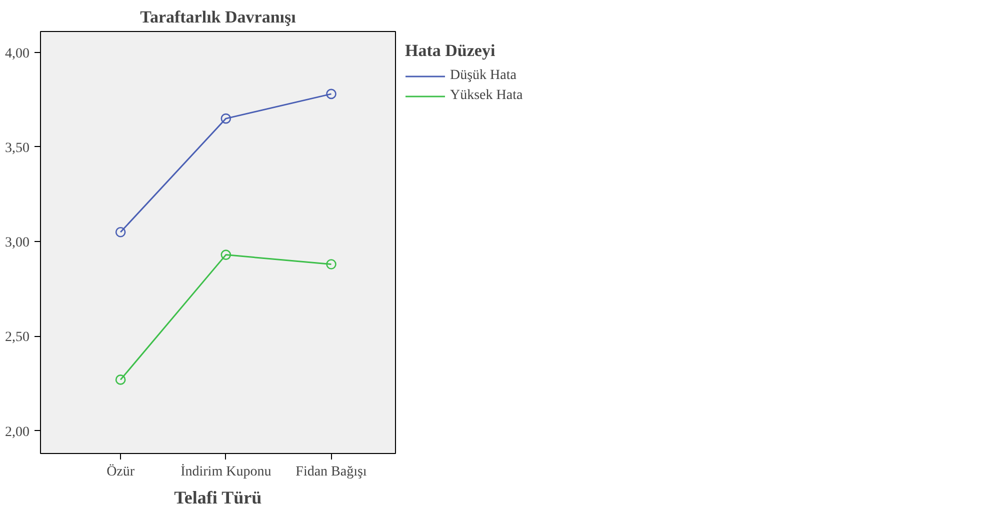  I want to click on legend-label: Düşük Hata, so click(483, 76).